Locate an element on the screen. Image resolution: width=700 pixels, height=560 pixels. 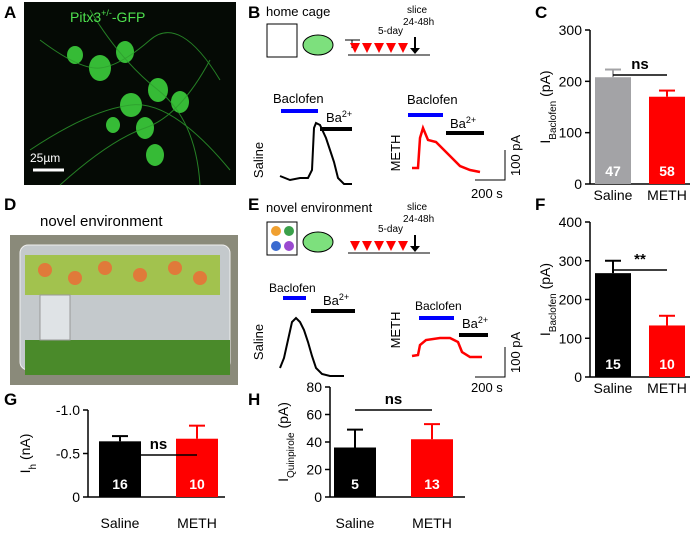
y-tick-label: 20 is located at coordinates (314, 470).